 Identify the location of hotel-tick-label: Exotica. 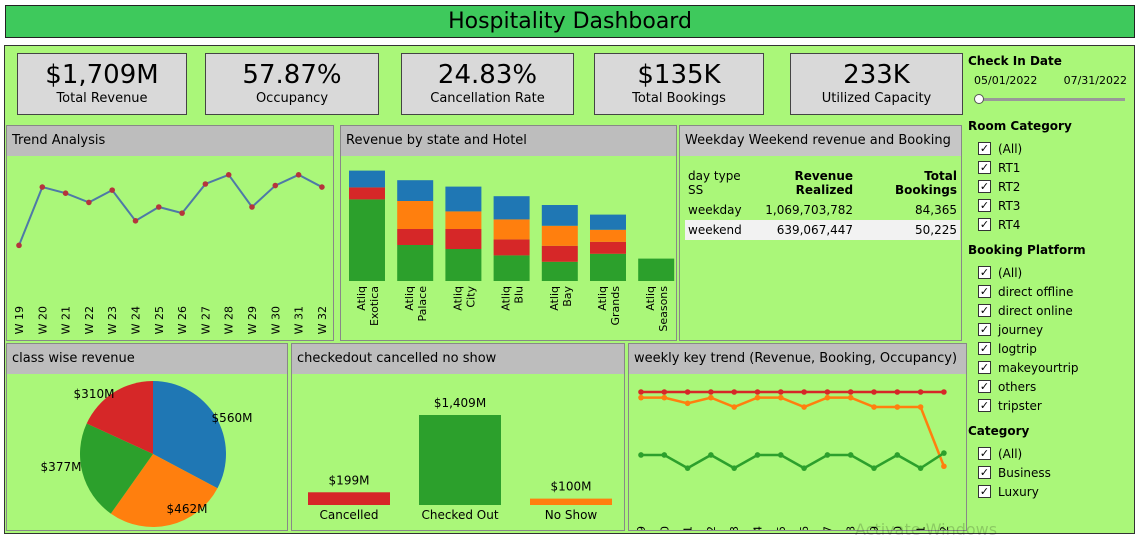
(374, 306).